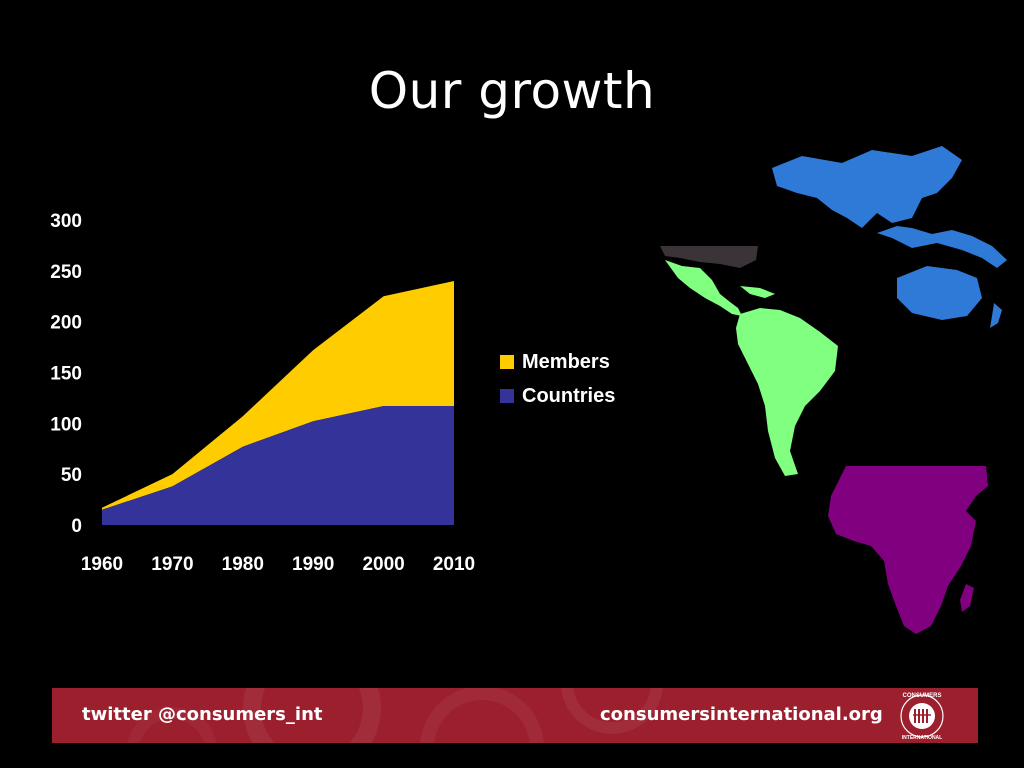 This screenshot has width=1024, height=768. I want to click on latin-america-map, so click(749, 361).